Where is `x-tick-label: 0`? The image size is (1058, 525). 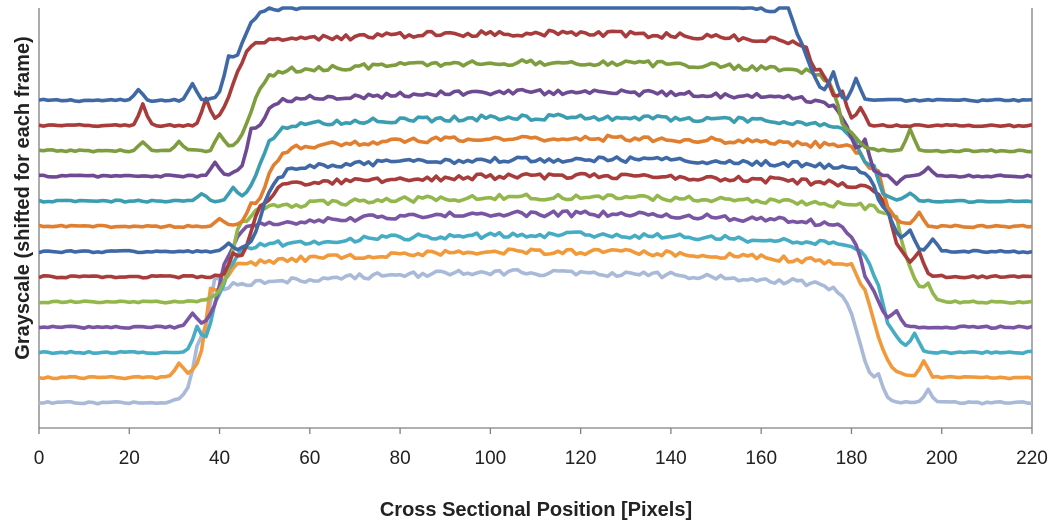 x-tick-label: 0 is located at coordinates (39, 458).